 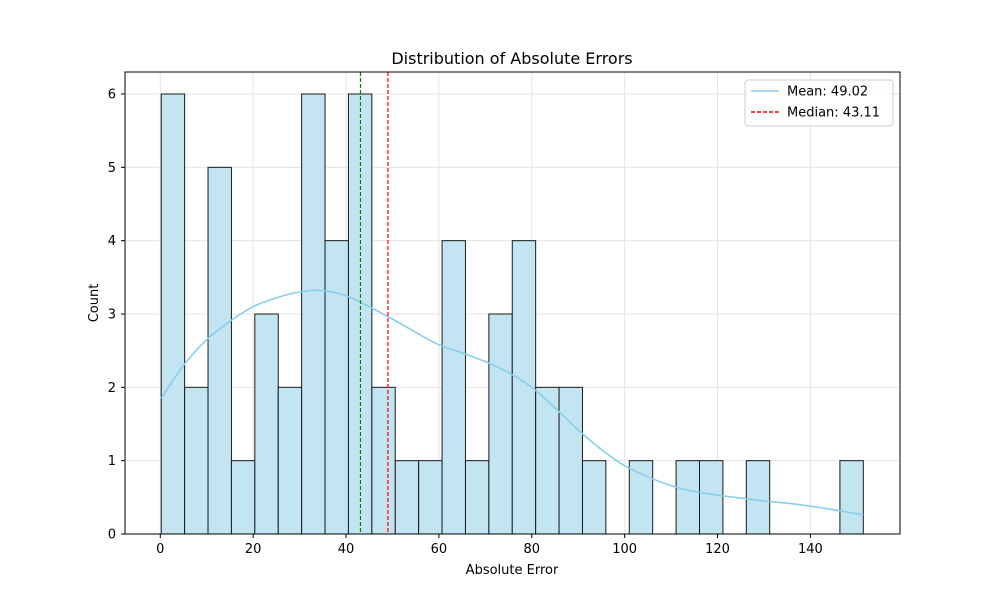 What do you see at coordinates (112, 461) in the screenshot?
I see `y-tick-label: 1` at bounding box center [112, 461].